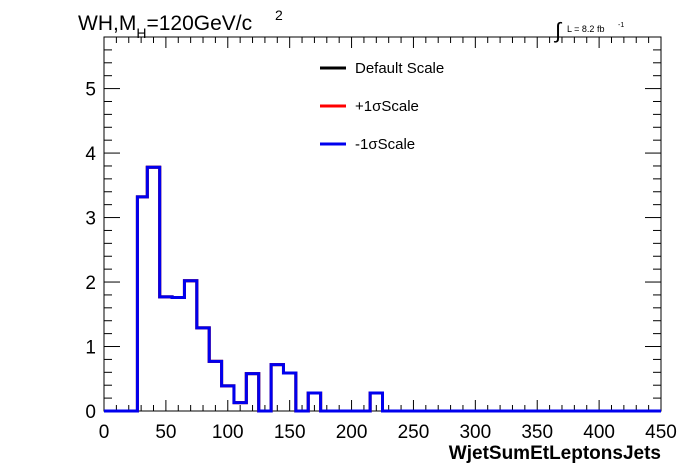 This screenshot has width=696, height=472. Describe the element at coordinates (387, 106) in the screenshot. I see `legend-label: +1σScale` at that location.